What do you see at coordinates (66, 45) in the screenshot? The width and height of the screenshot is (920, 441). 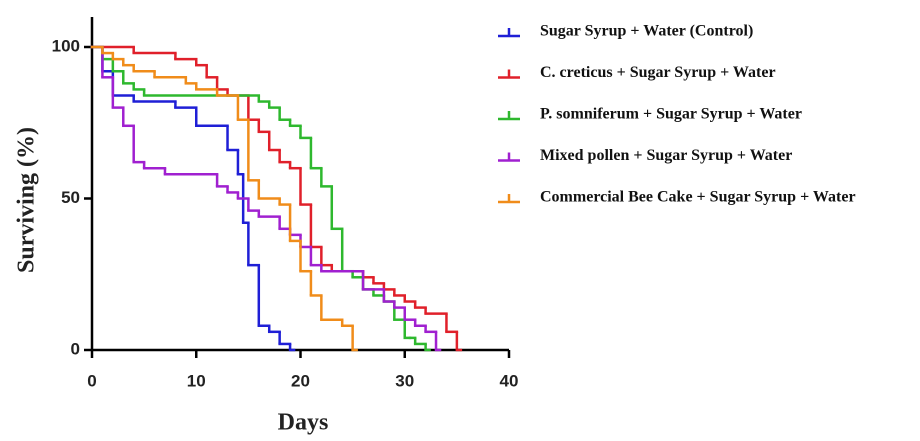 I see `y-tick-label: 100` at bounding box center [66, 45].